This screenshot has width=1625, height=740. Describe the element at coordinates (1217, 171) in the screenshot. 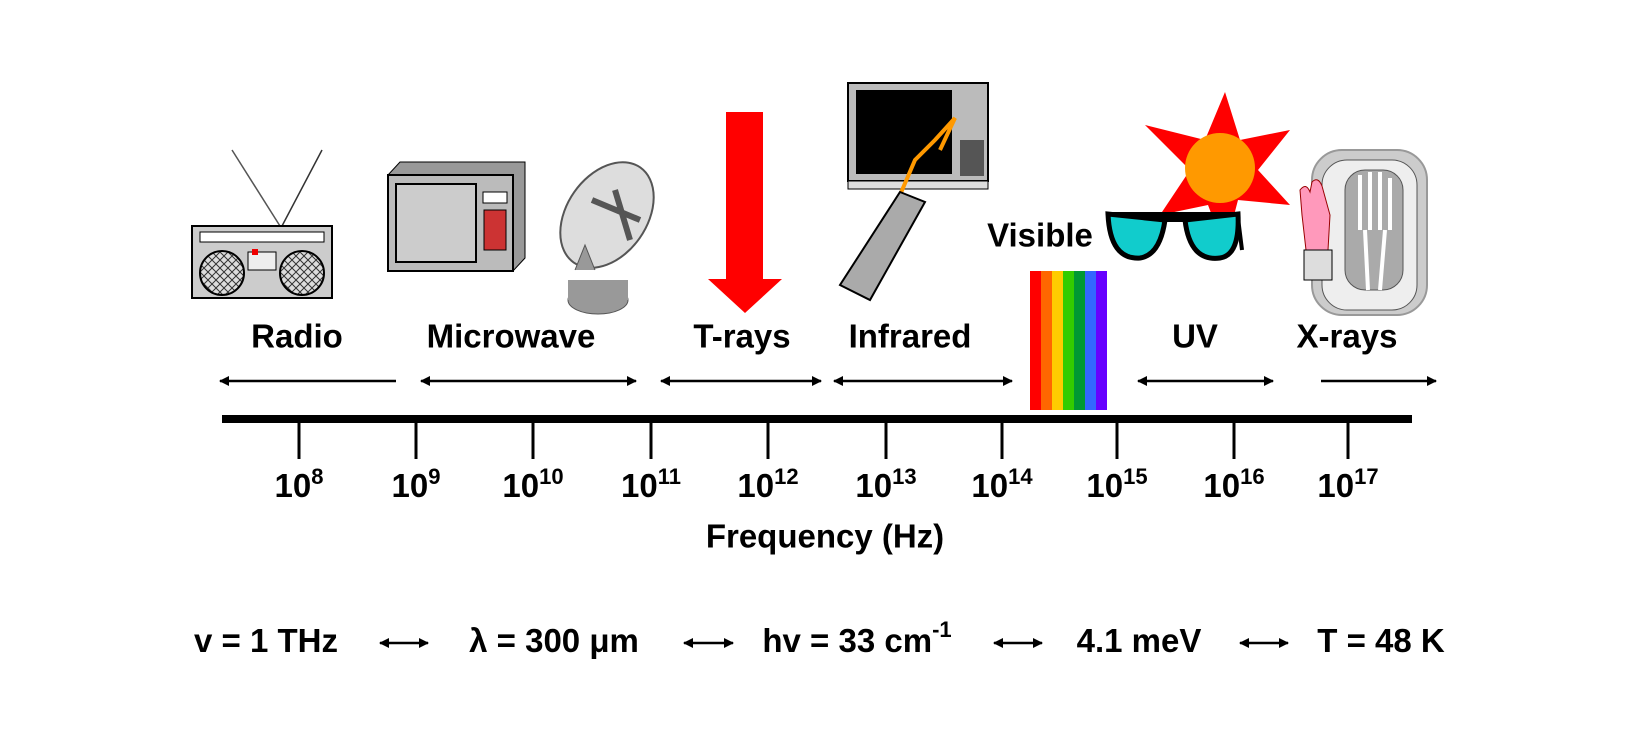

I see `sun-icon` at that location.